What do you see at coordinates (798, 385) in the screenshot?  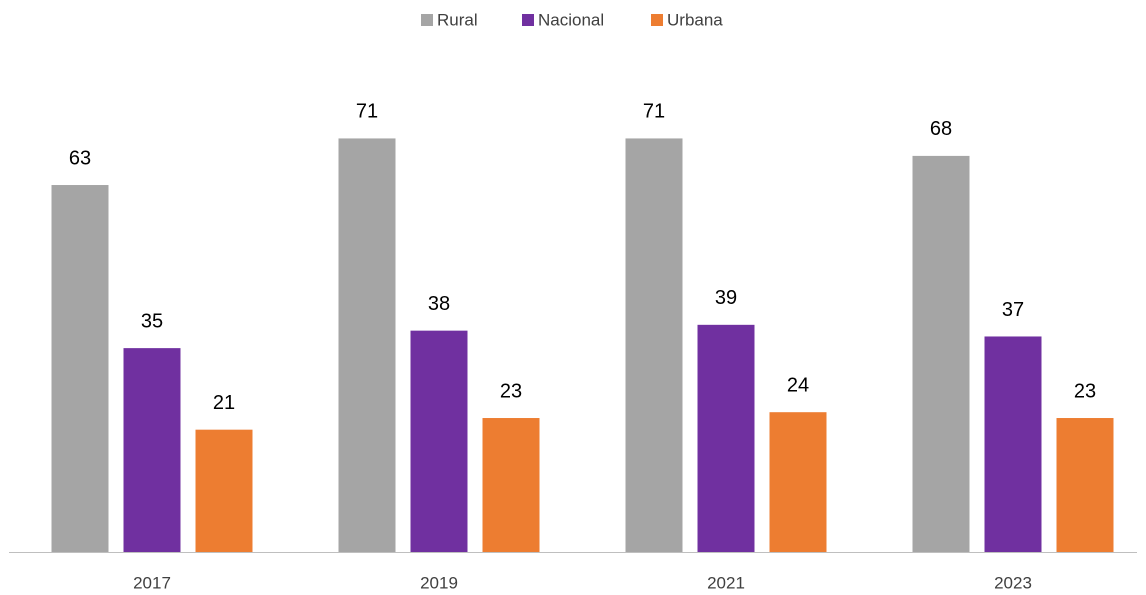 I see `data-label: 24` at bounding box center [798, 385].